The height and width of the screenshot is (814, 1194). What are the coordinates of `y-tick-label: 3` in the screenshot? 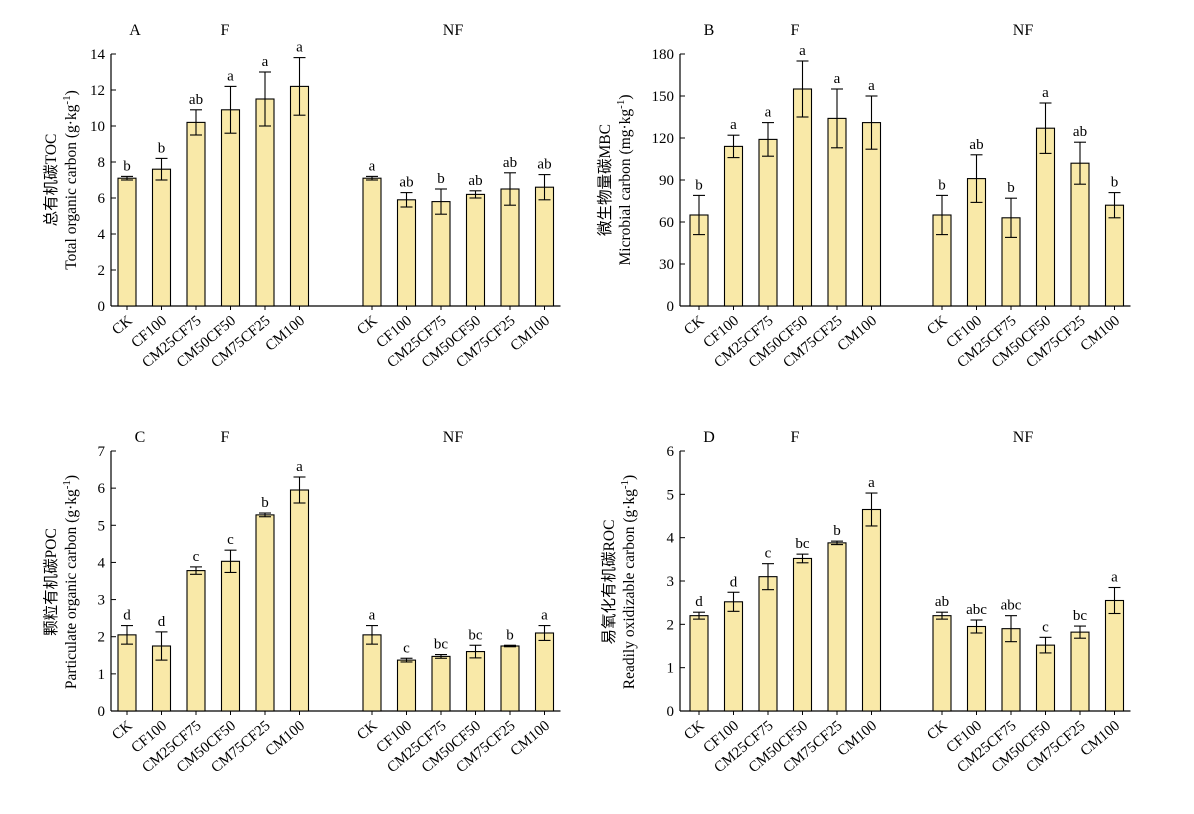 It's located at (671, 582).